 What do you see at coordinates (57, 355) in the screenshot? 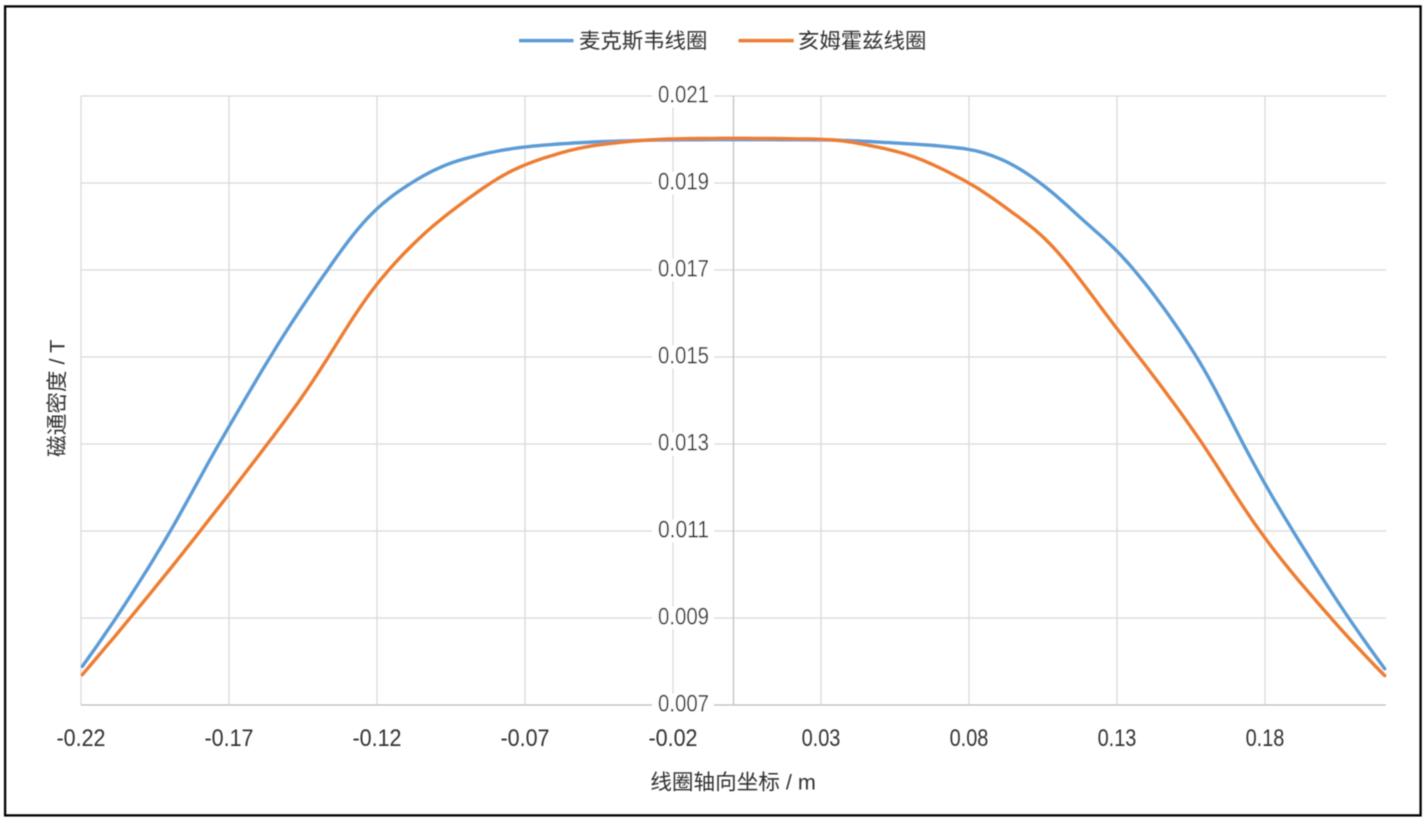
I see `svg-text: / T` at bounding box center [57, 355].